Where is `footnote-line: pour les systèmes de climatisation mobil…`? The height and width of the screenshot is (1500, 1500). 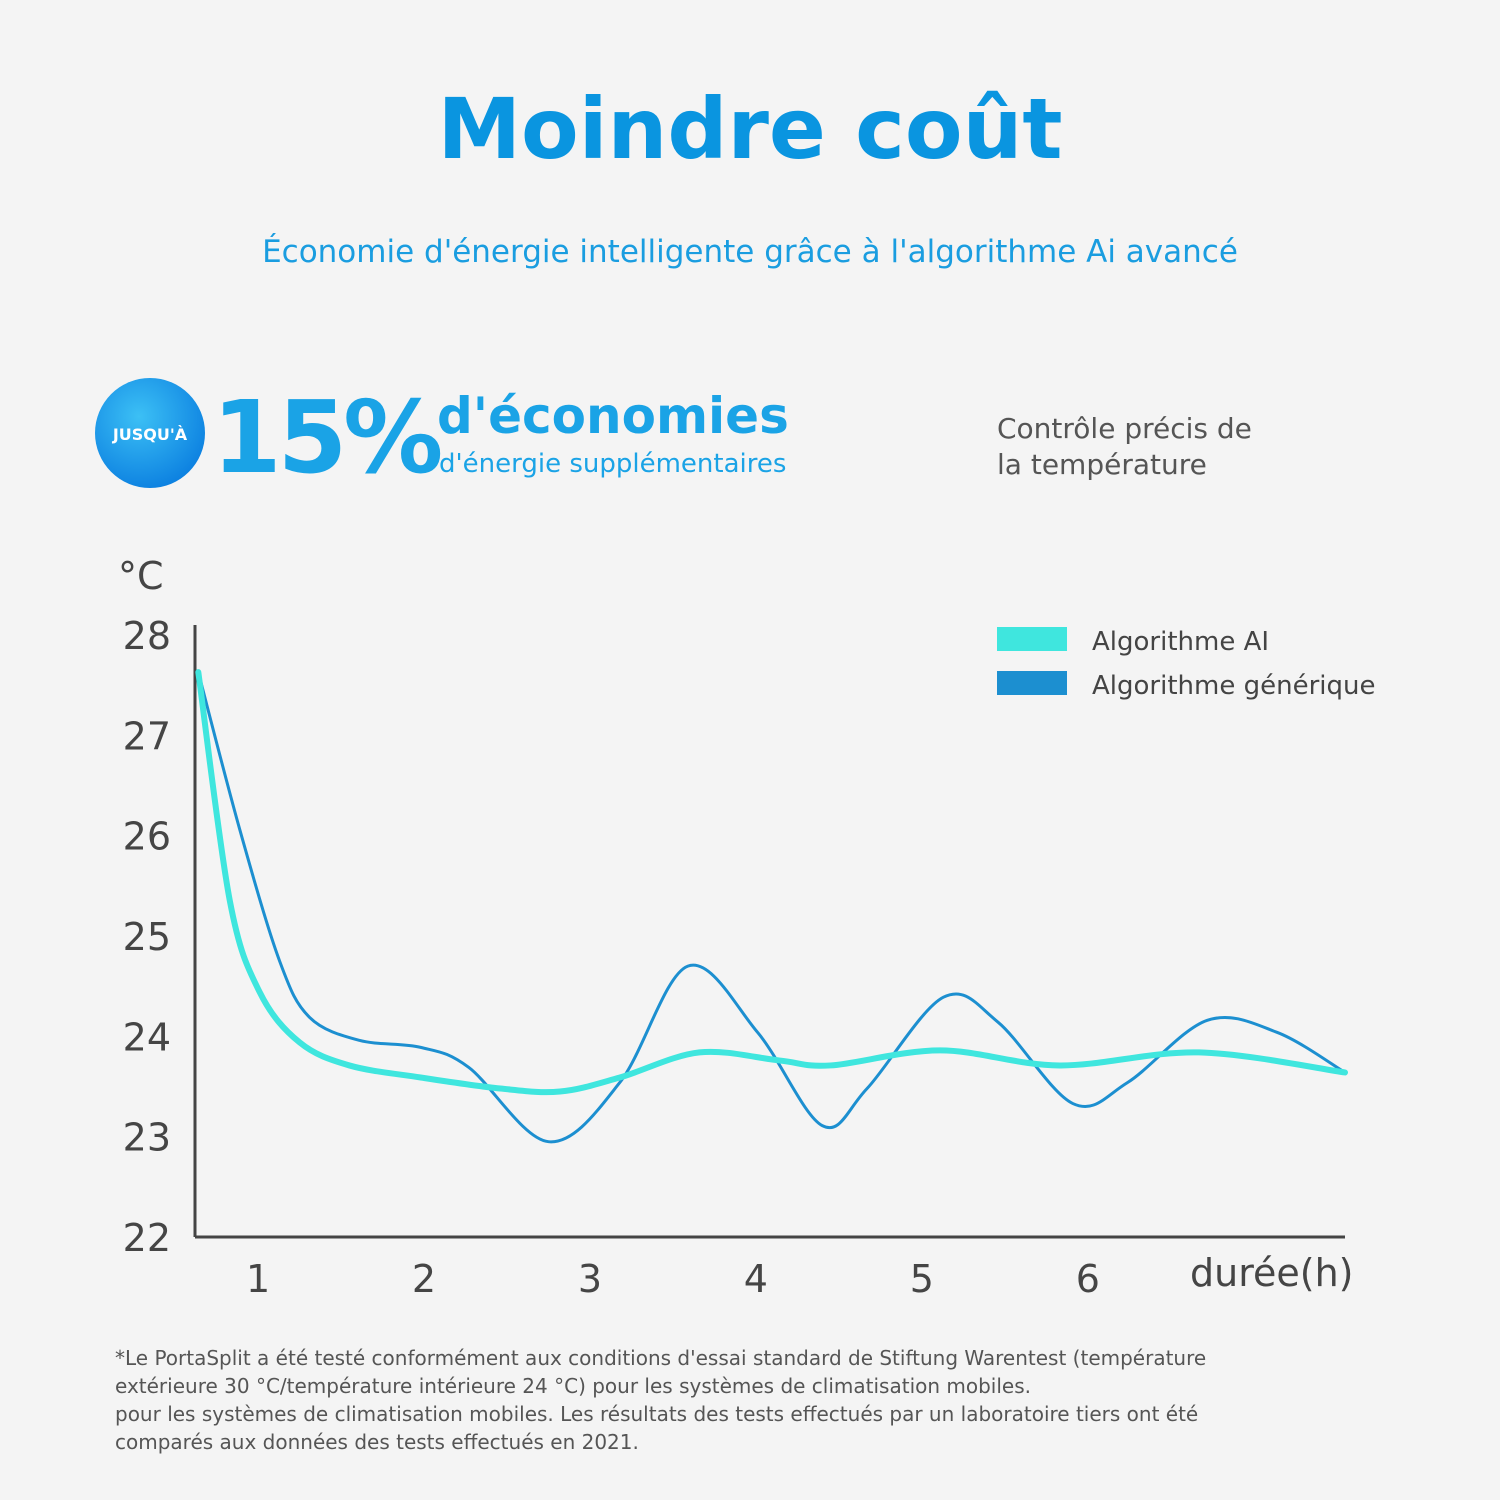 footnote-line: pour les systèmes de climatisation mobil… is located at coordinates (656, 1414).